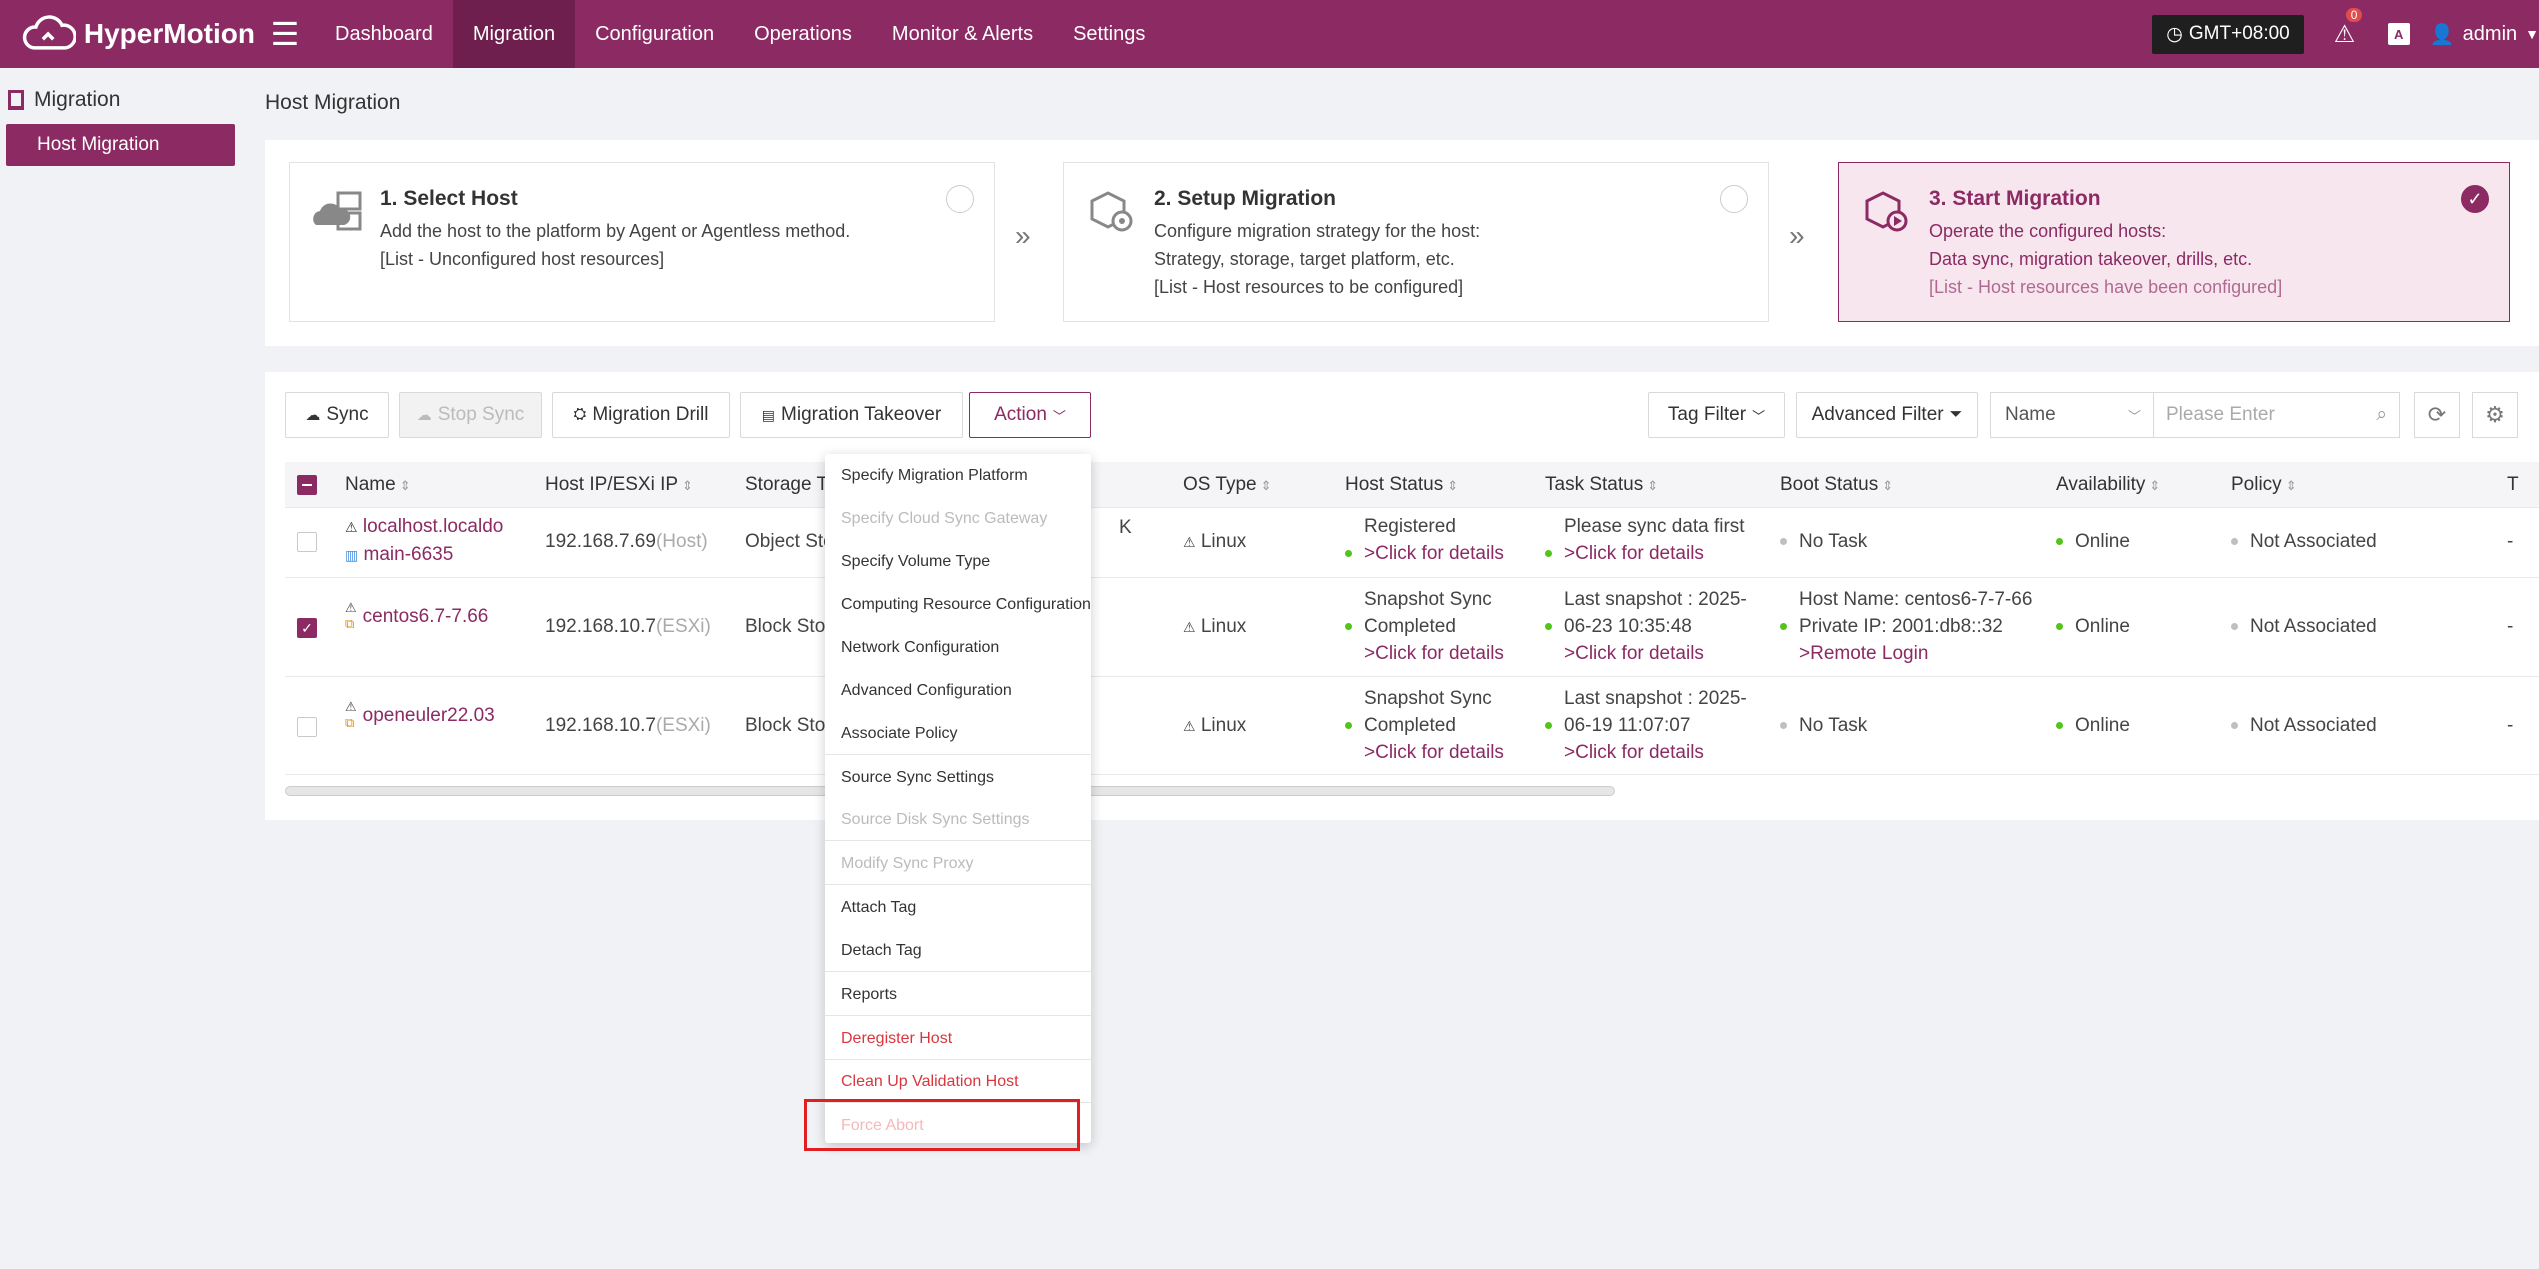  What do you see at coordinates (619, 484) in the screenshot?
I see `col-host-ip: Host IP/ESXi IP ⇕` at bounding box center [619, 484].